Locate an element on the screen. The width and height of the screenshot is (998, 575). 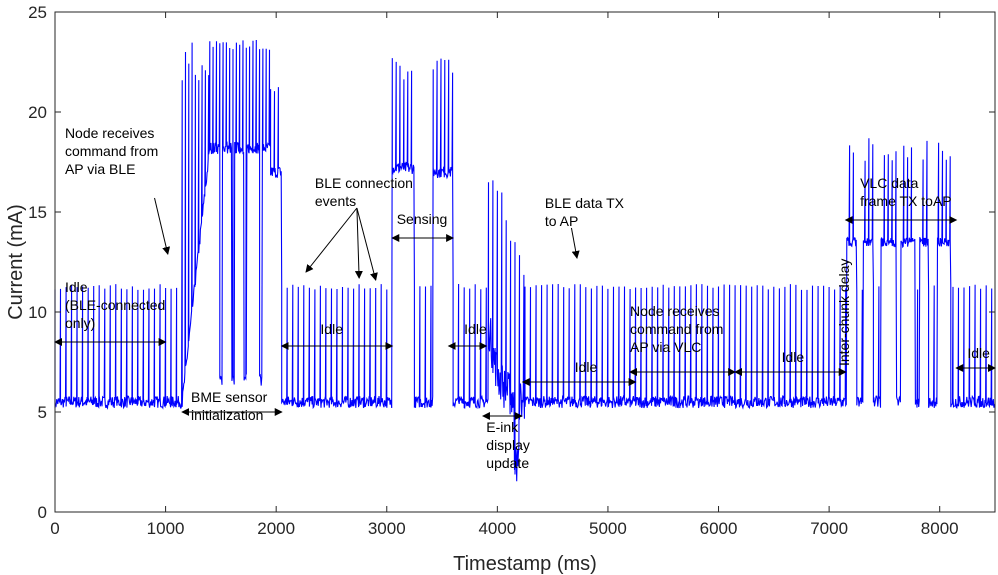
annotation-vlc-frame: VLC data frame TX toAP is located at coordinates (901, 199).